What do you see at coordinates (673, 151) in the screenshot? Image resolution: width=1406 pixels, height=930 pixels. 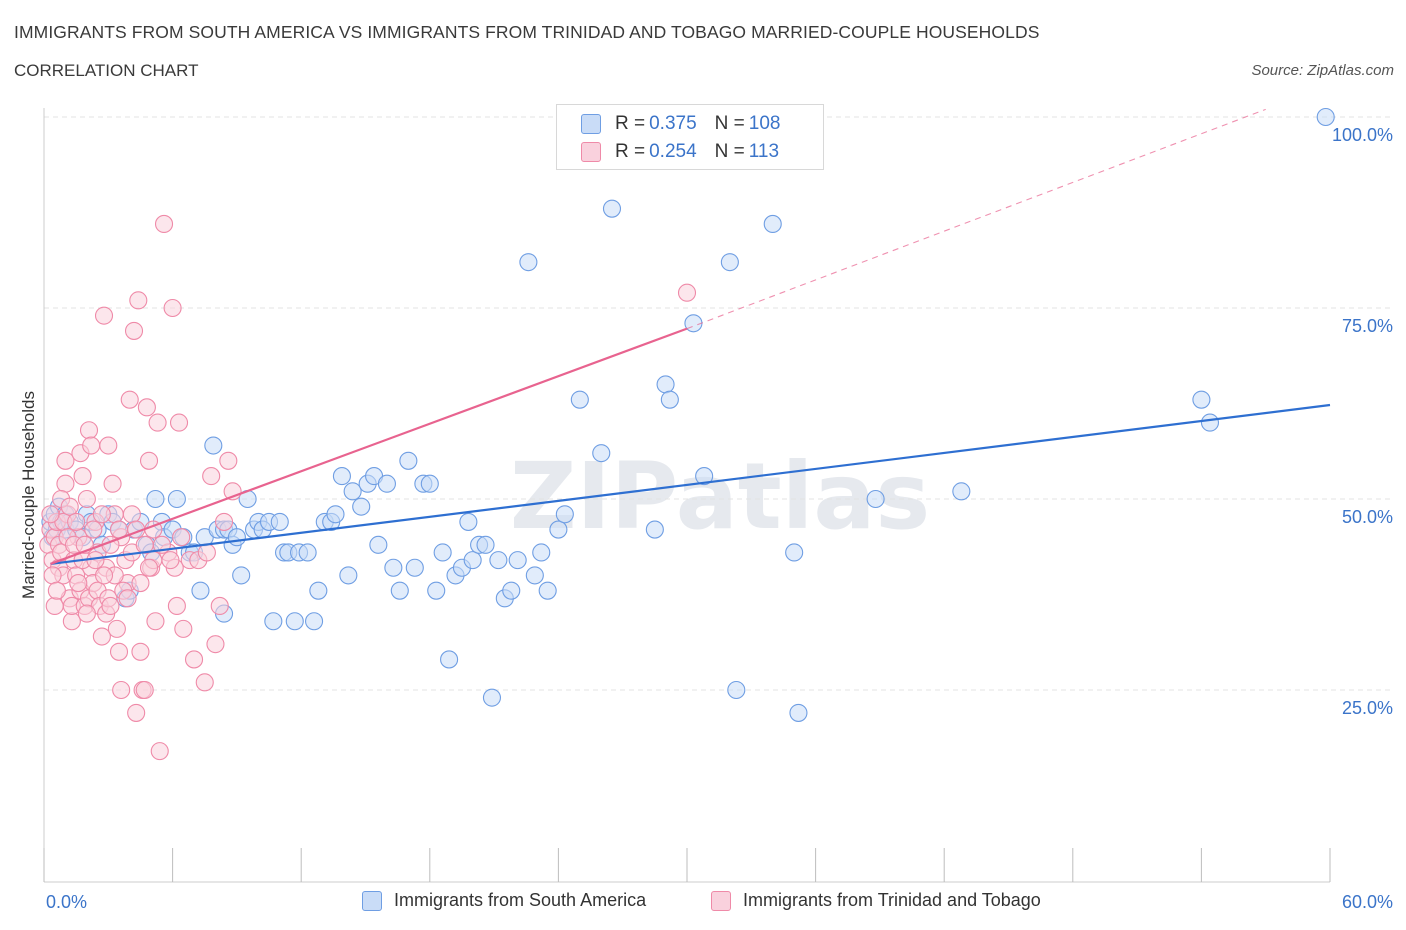 I see `legend-r-value: 0.254` at bounding box center [673, 151].